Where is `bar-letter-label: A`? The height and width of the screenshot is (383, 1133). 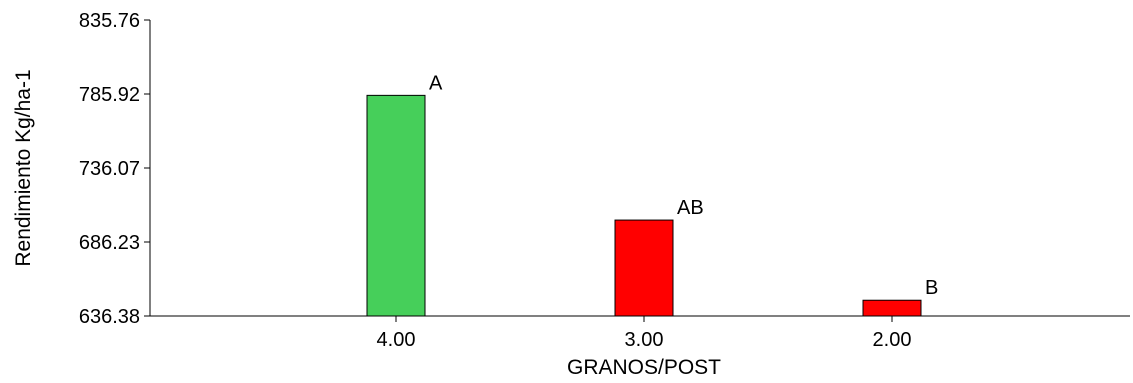 bar-letter-label: A is located at coordinates (436, 83).